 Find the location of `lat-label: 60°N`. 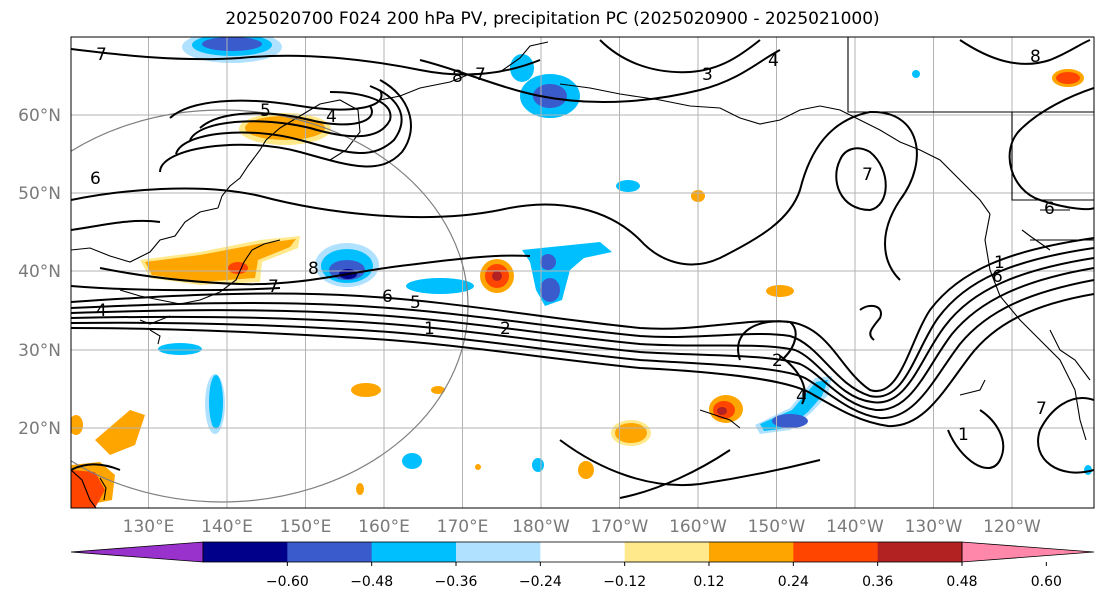

lat-label: 60°N is located at coordinates (39, 116).